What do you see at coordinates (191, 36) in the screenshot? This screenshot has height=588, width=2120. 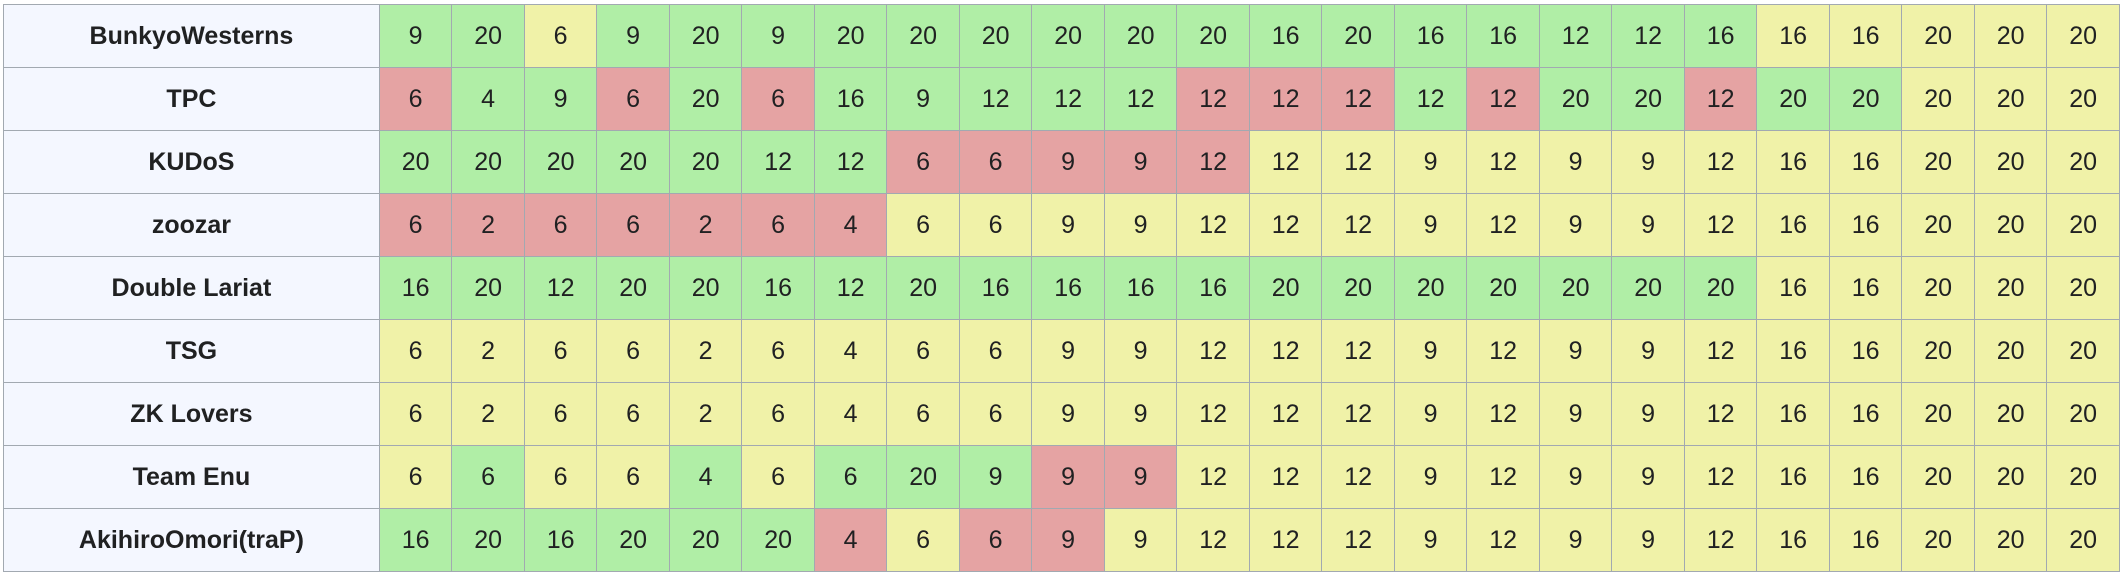 I see `team-name-cell: BunkyoWesterns` at bounding box center [191, 36].